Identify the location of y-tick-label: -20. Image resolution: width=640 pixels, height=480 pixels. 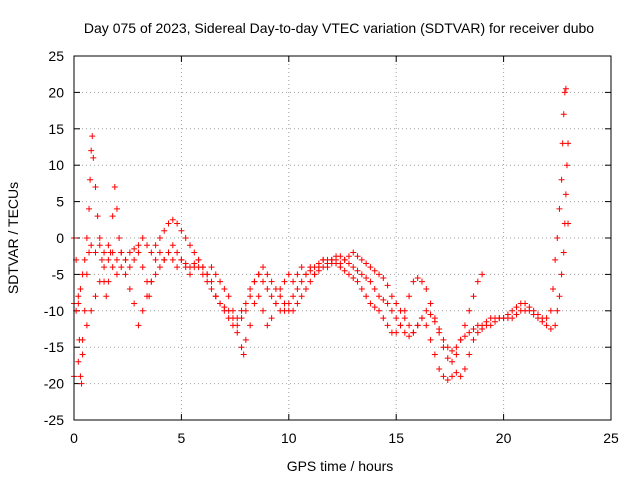
(54, 384).